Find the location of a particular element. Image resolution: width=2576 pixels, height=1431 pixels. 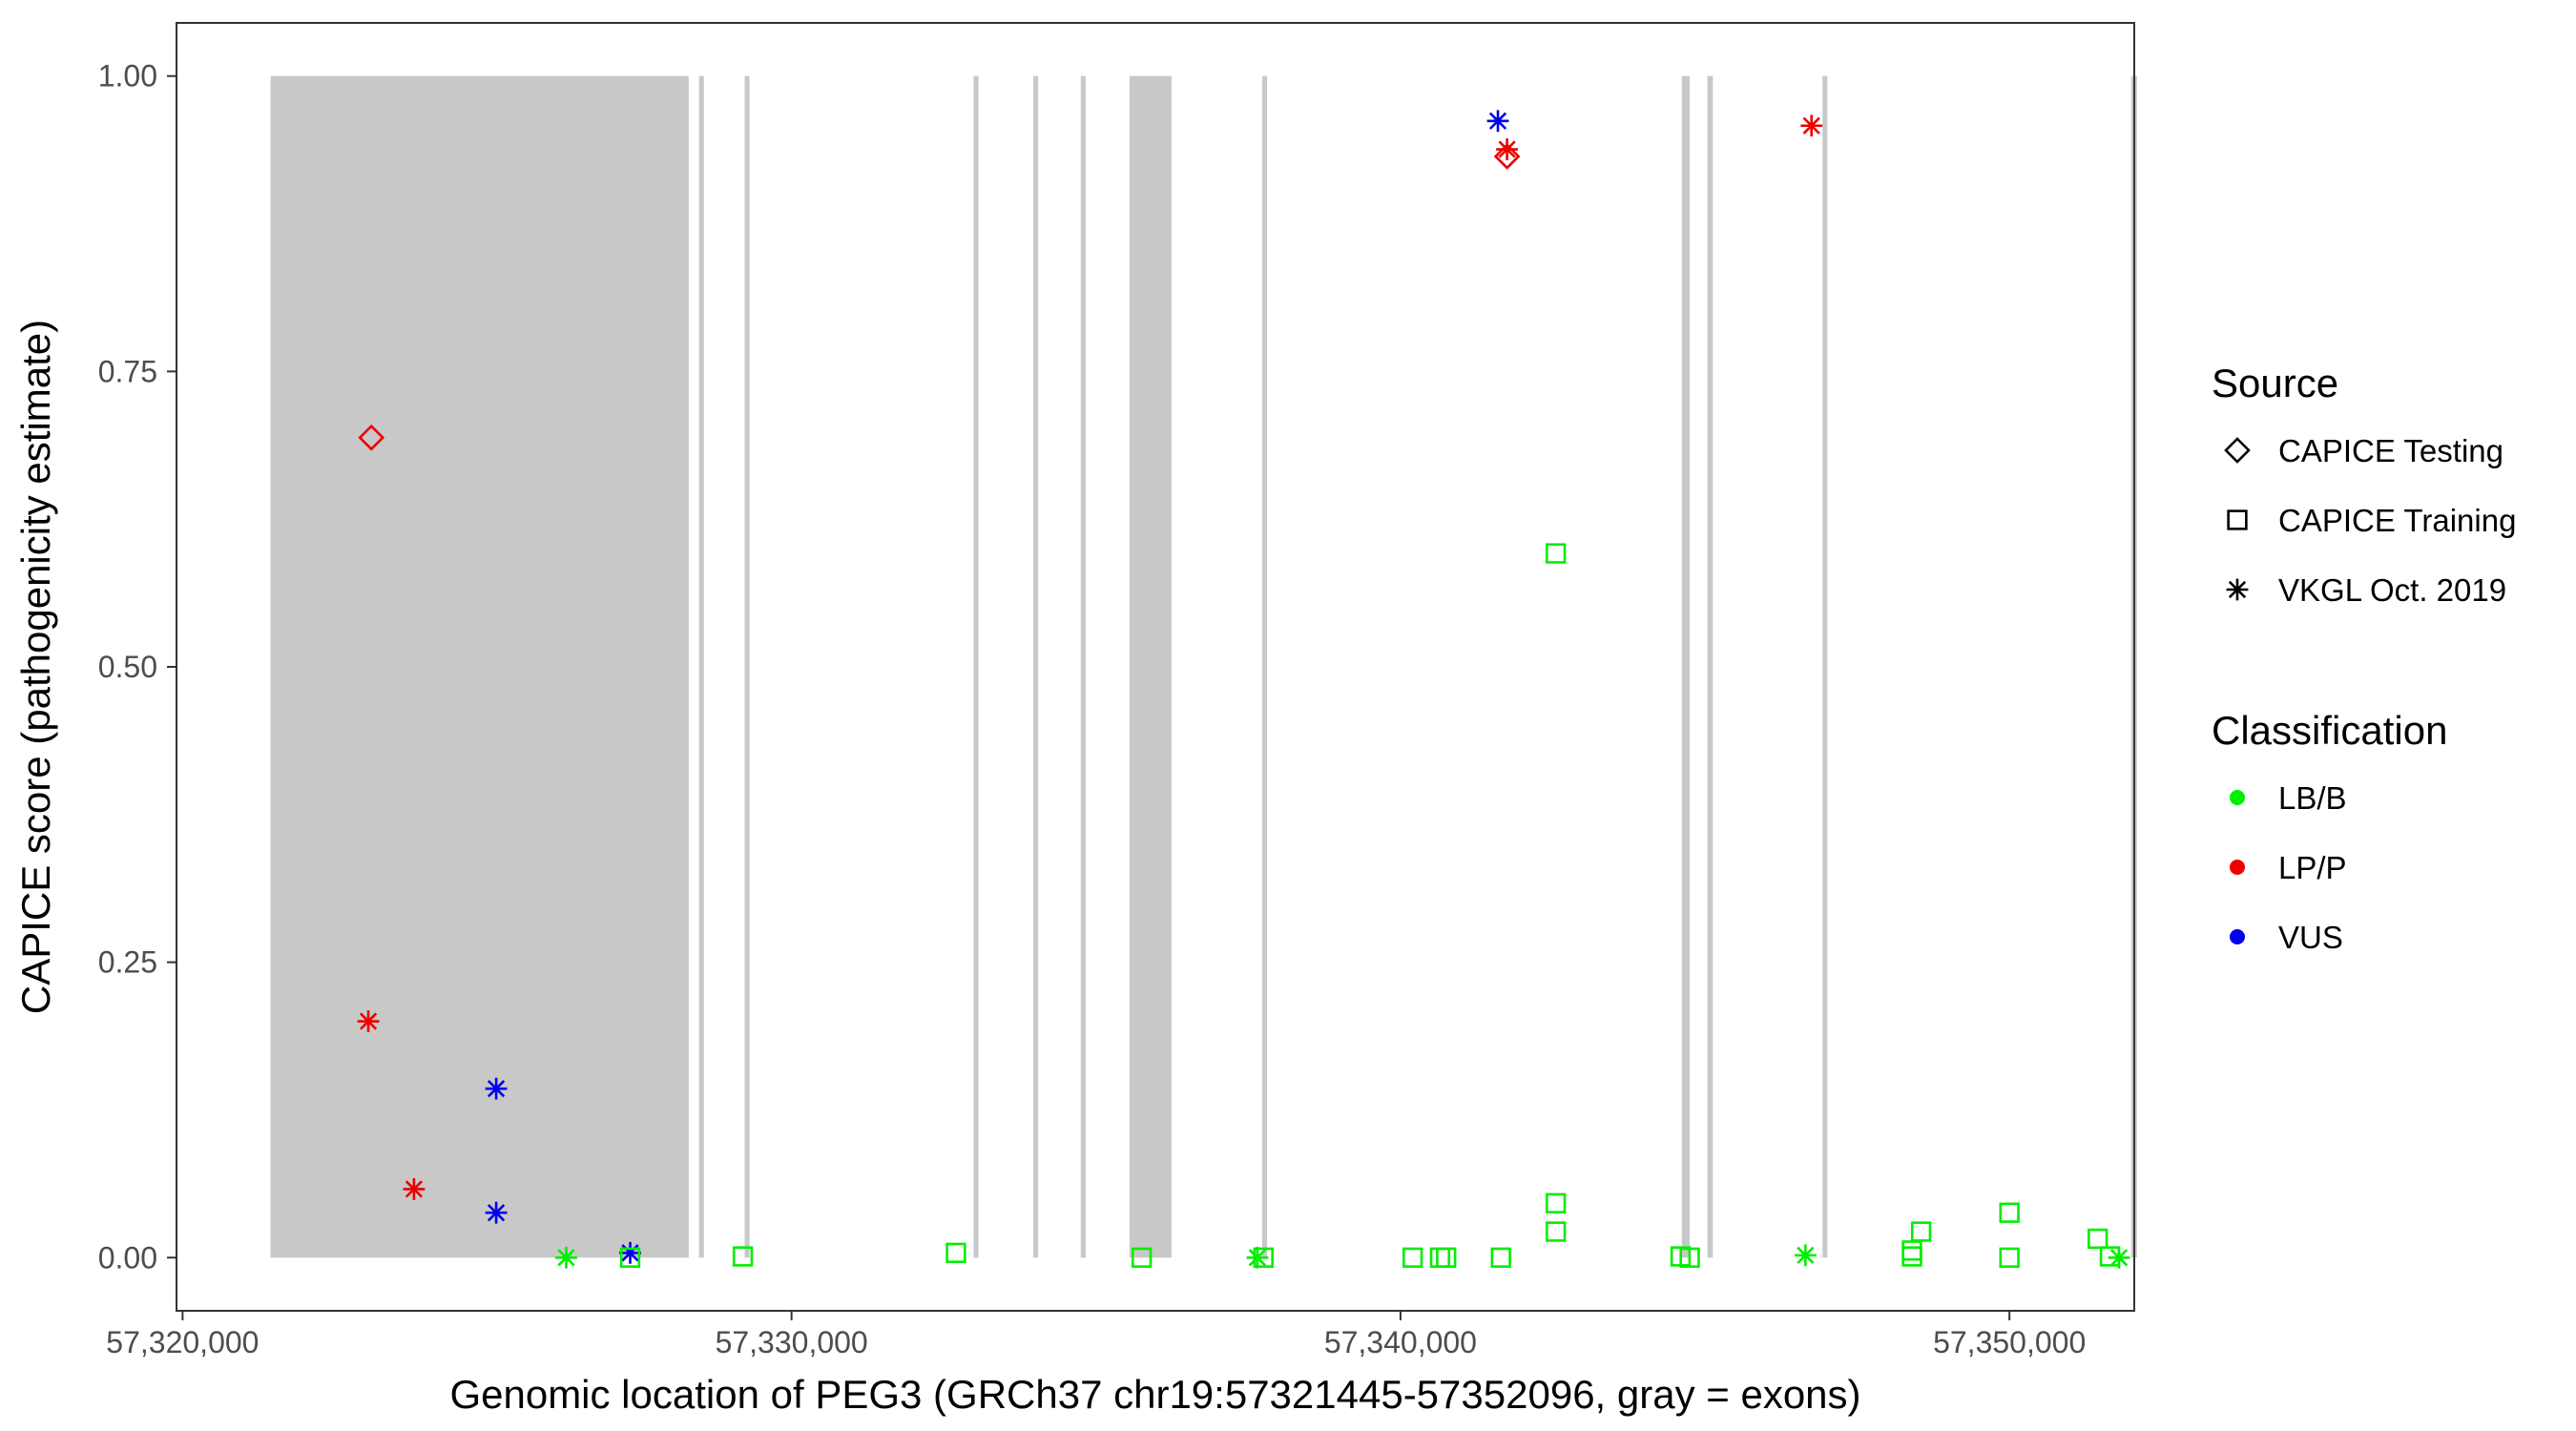

x-tick-label: 57,340,000 is located at coordinates (1400, 1342).